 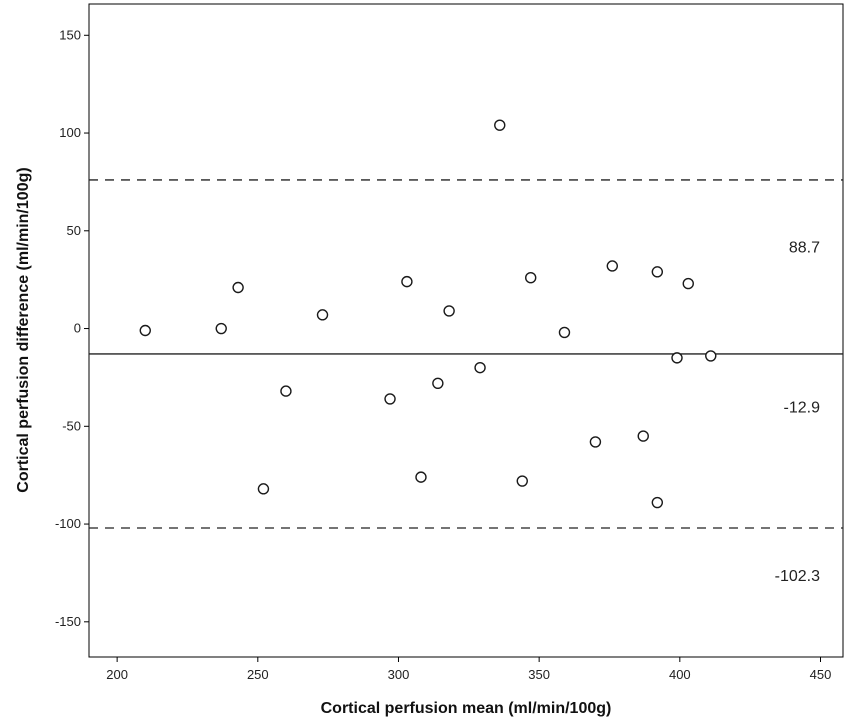 What do you see at coordinates (68, 621) in the screenshot?
I see `y-tick-label: -150` at bounding box center [68, 621].